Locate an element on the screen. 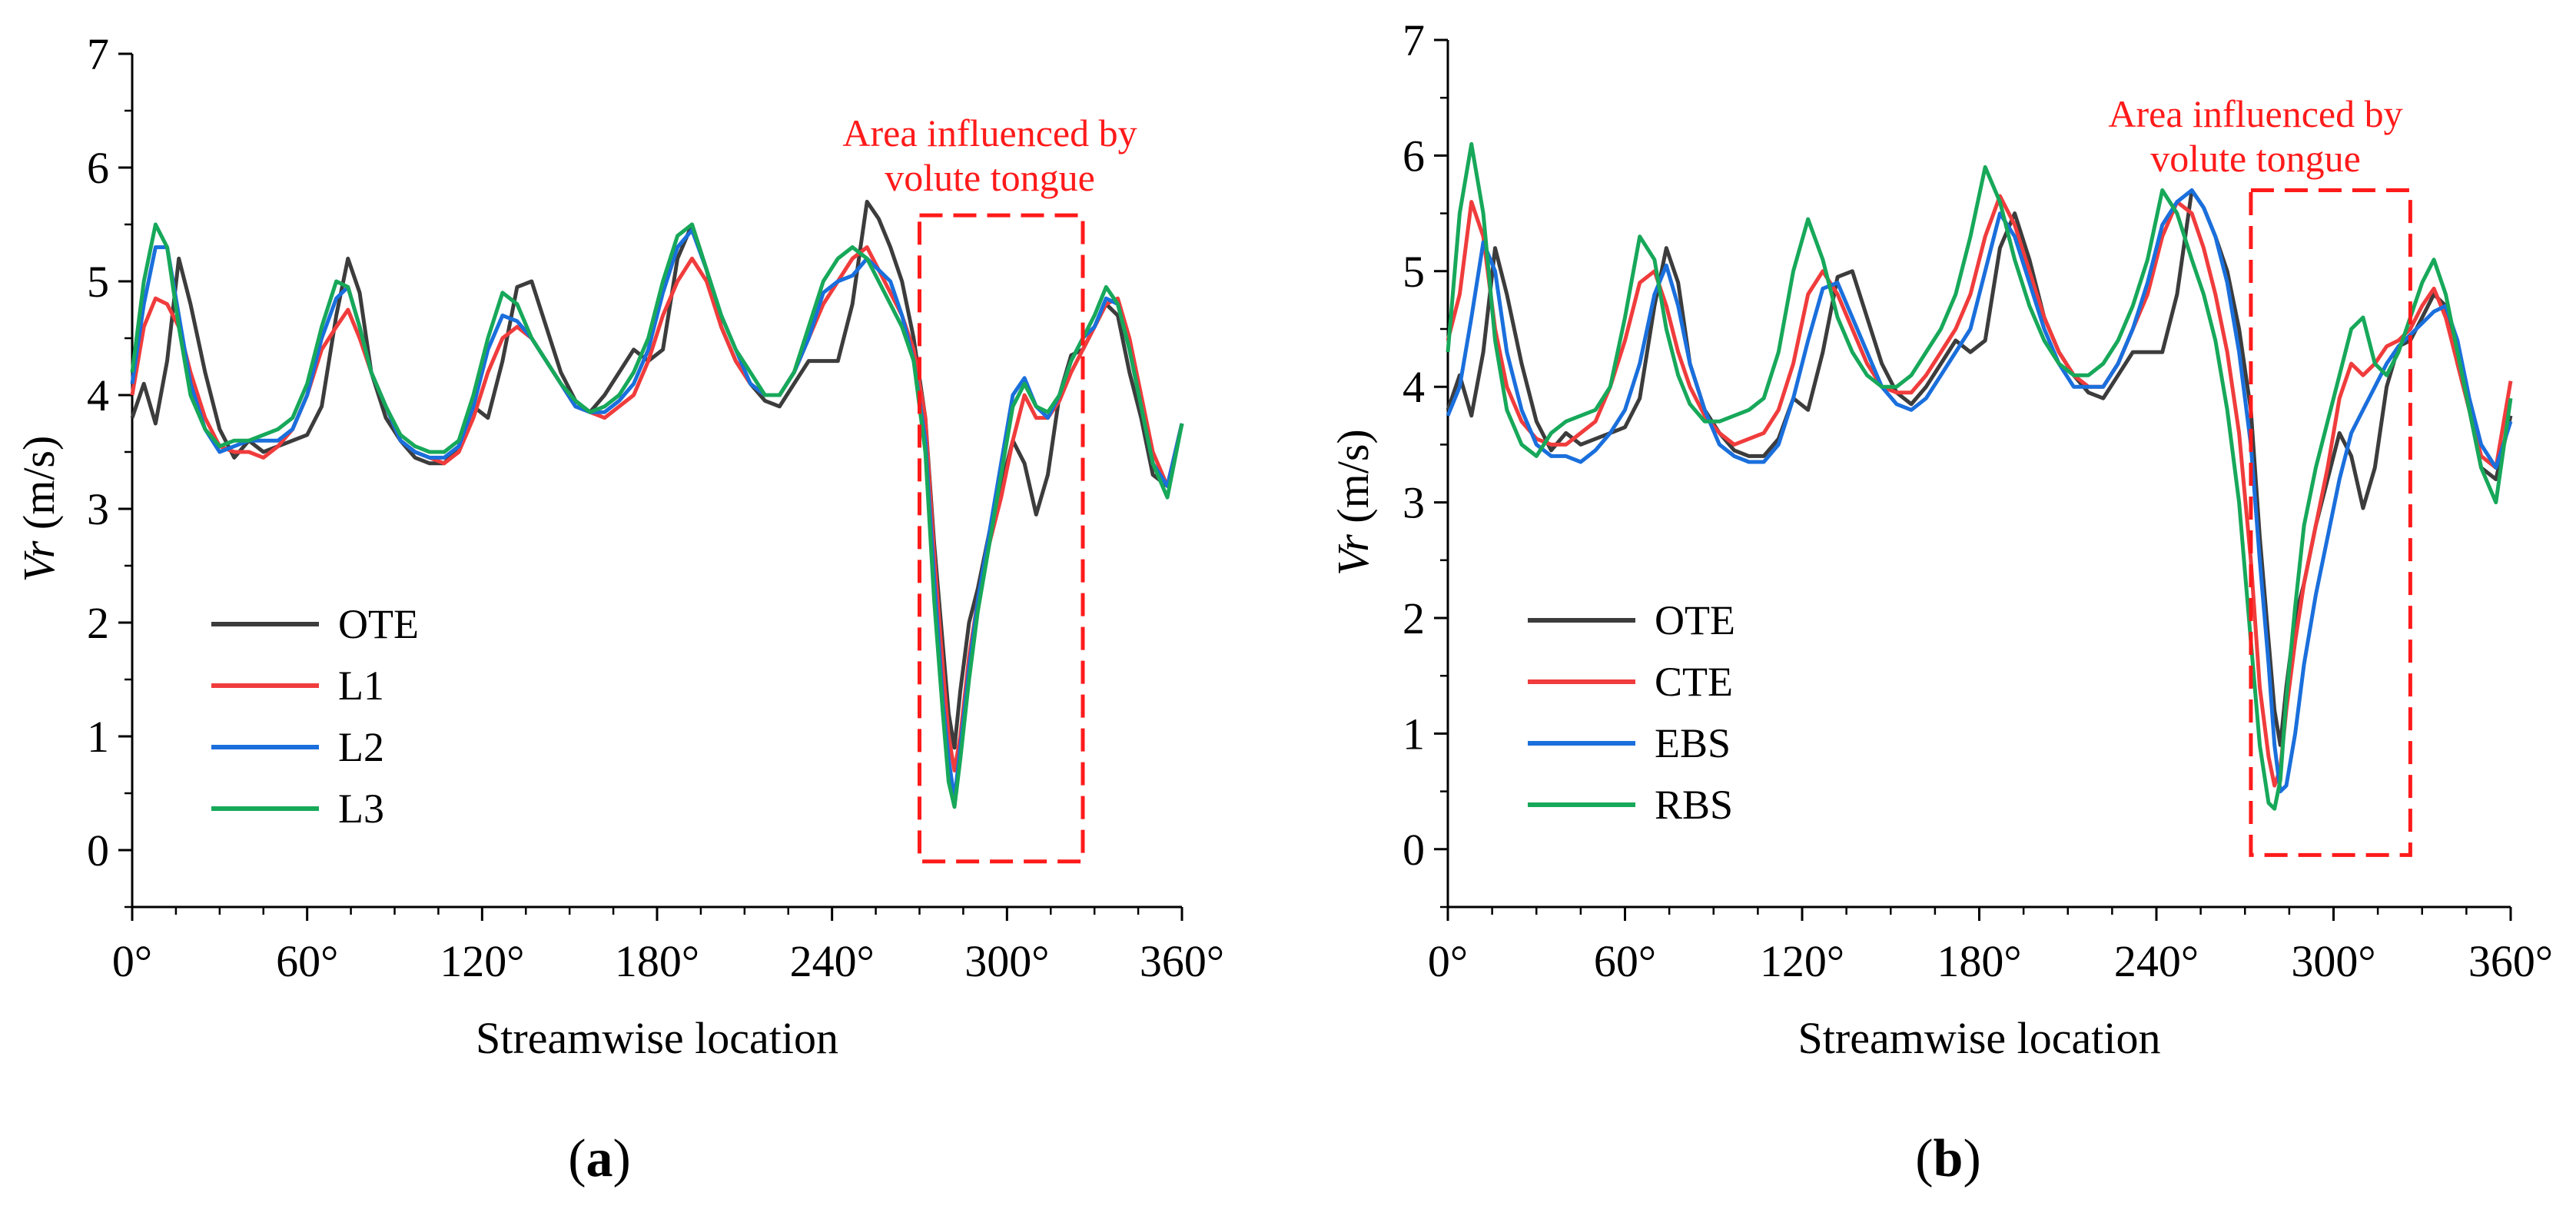 This screenshot has width=2576, height=1206. panel-label-letter: b is located at coordinates (1949, 1158).